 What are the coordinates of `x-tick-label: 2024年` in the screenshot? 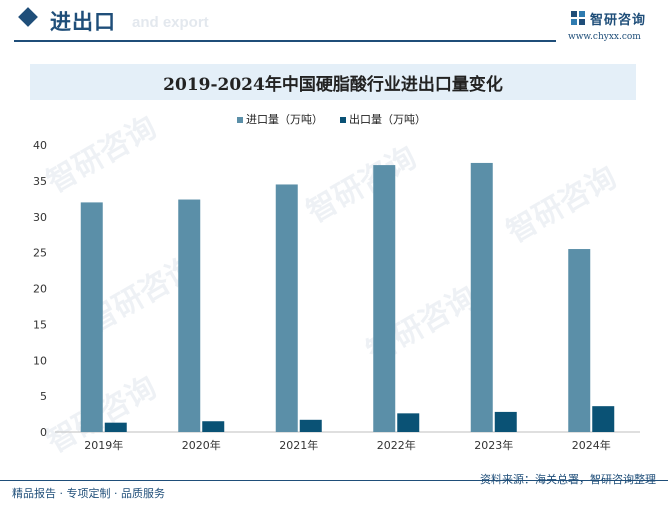 It's located at (591, 445).